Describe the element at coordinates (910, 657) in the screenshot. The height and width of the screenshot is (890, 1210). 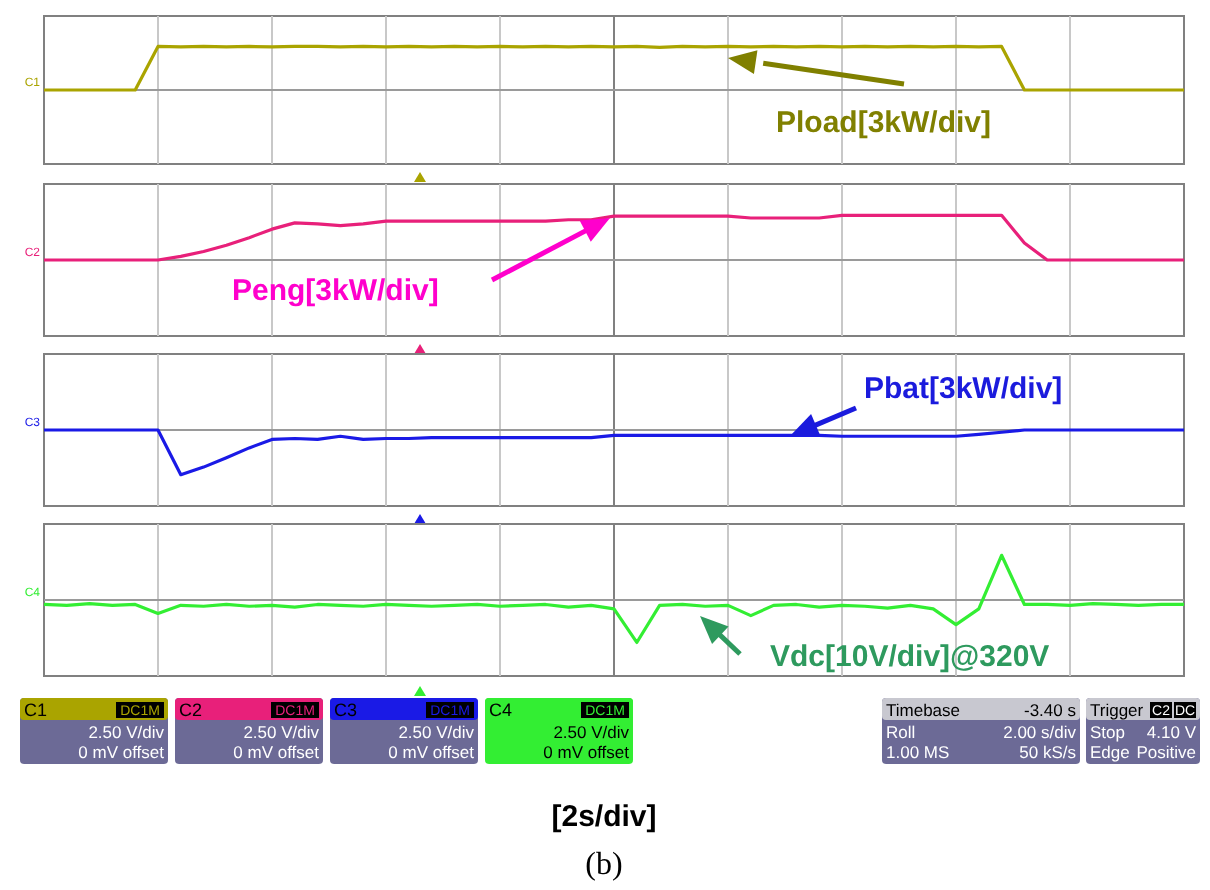
I see `annotation: Vdc[10V/div]@320V` at that location.